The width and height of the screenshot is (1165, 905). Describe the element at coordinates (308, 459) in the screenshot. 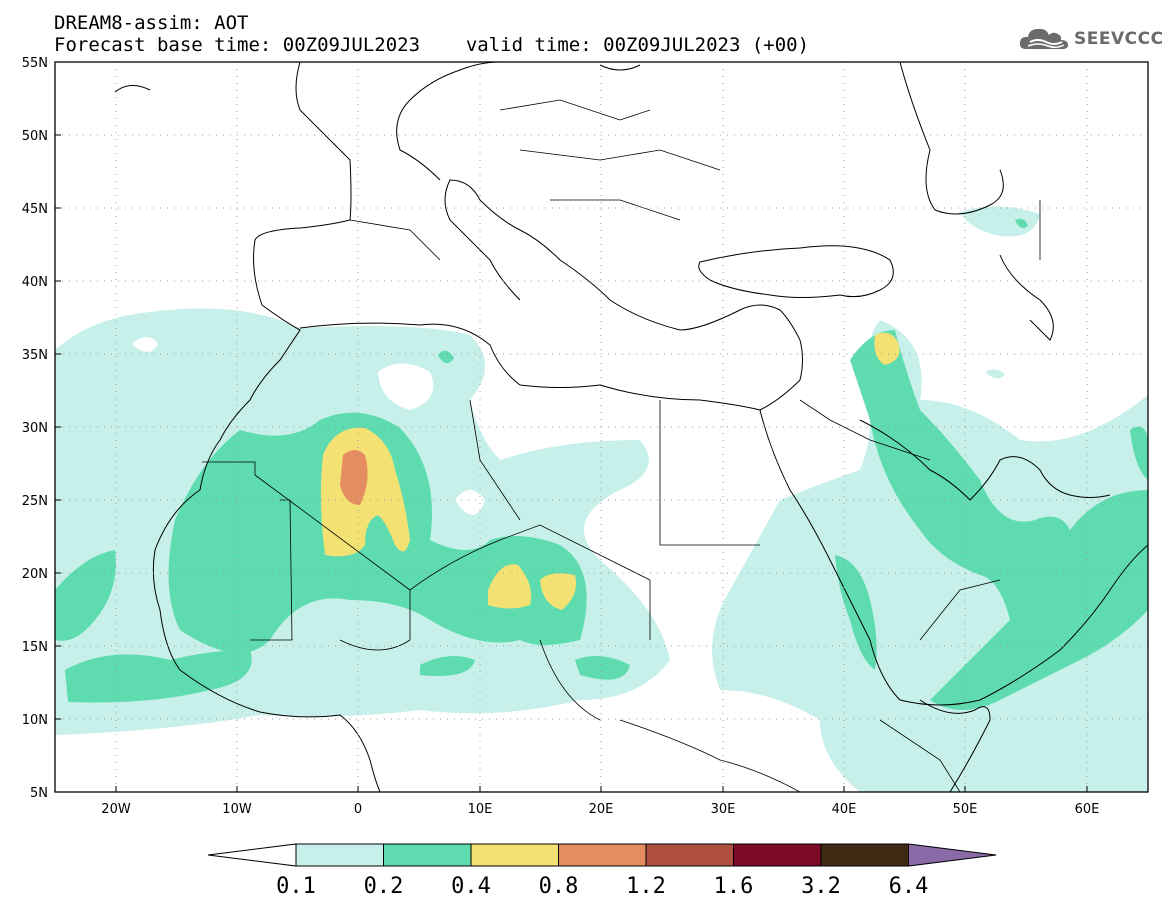

I see `aot-low-patches` at that location.